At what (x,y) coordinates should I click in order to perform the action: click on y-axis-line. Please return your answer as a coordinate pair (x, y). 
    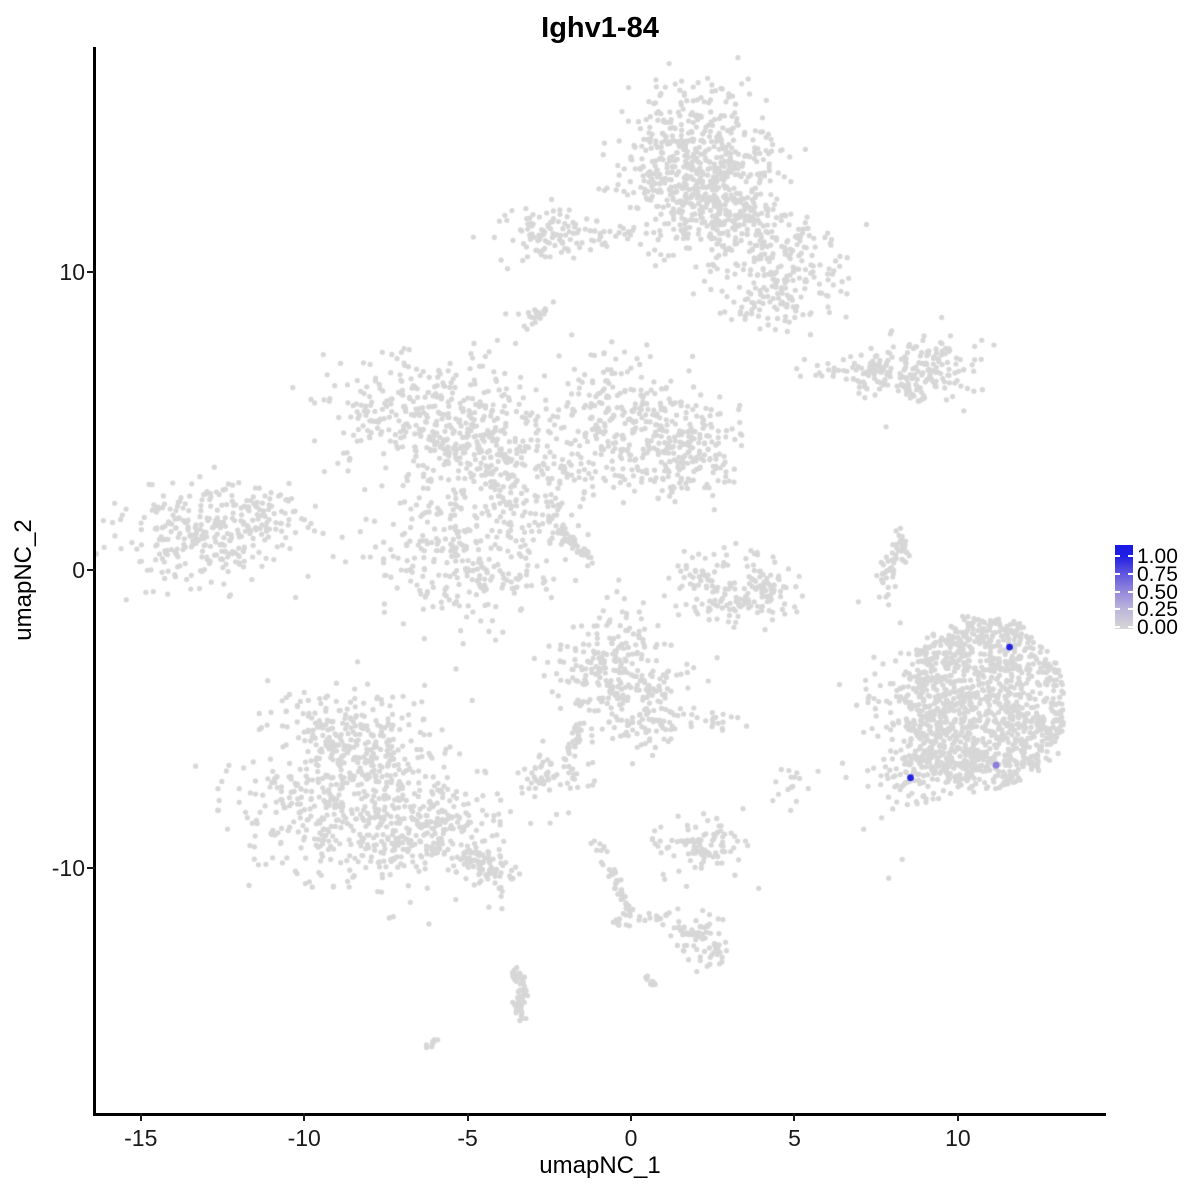
    Looking at the image, I should click on (94, 581).